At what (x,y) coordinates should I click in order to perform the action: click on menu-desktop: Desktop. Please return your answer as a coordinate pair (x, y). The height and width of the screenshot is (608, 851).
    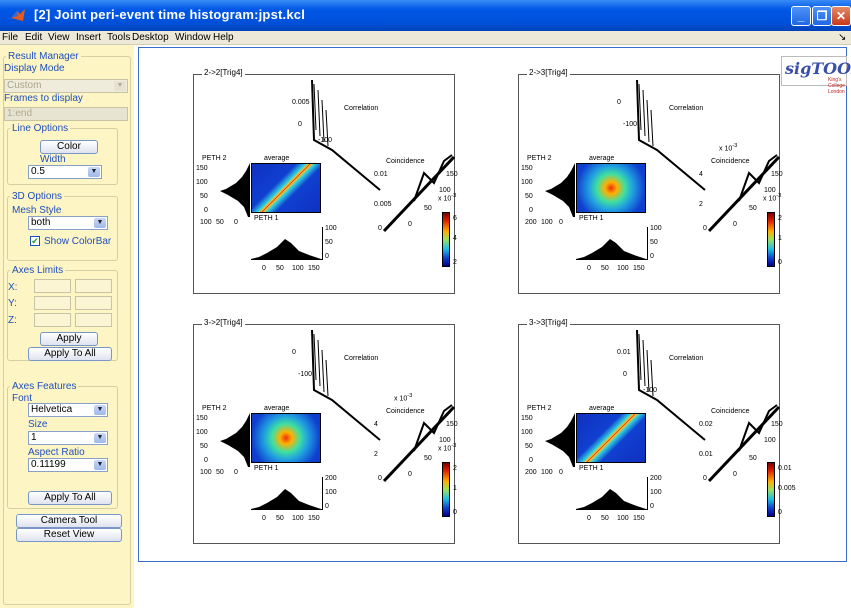
    Looking at the image, I should click on (150, 37).